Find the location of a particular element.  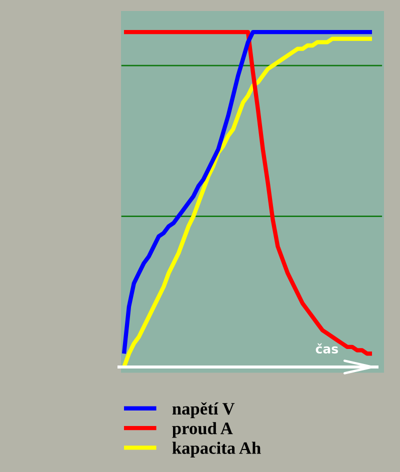

legend-label: napětí V is located at coordinates (203, 410).